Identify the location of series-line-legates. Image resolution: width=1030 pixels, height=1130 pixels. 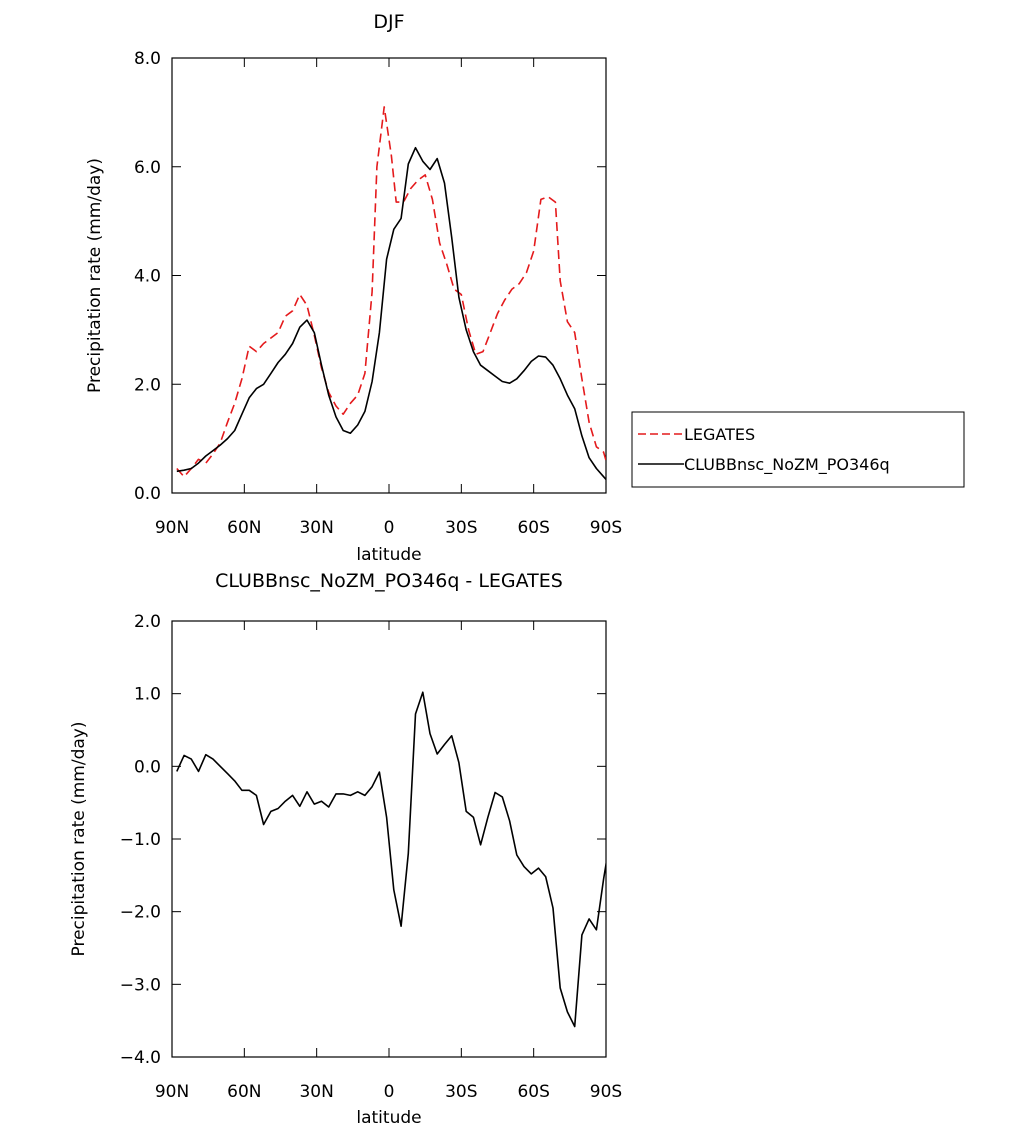
(391, 292).